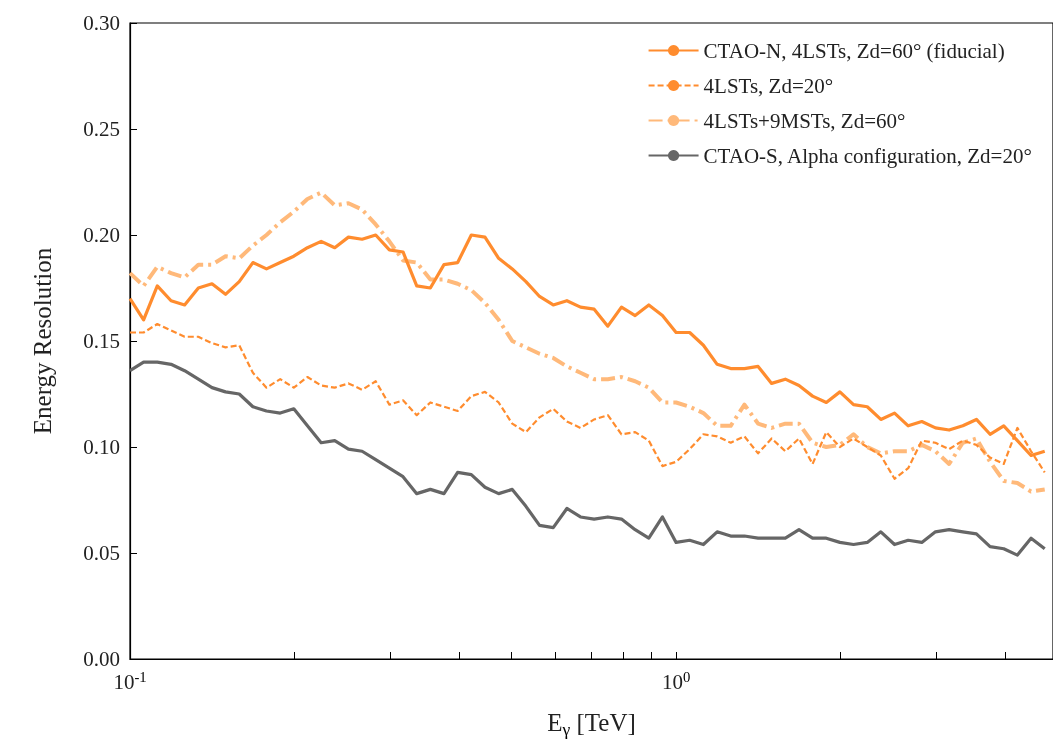 Image resolution: width=1053 pixels, height=746 pixels. What do you see at coordinates (42, 341) in the screenshot?
I see `y-axis-title: Energy Resolution` at bounding box center [42, 341].